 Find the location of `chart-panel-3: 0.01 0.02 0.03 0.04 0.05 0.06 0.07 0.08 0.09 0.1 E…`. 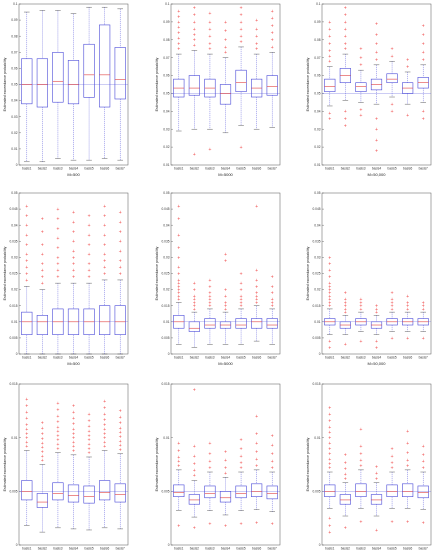

chart-panel-3: 0.01 0.02 0.03 0.04 0.05 0.06 0.07 0.08 0.09 0.1 E… is located at coordinates (369, 89).